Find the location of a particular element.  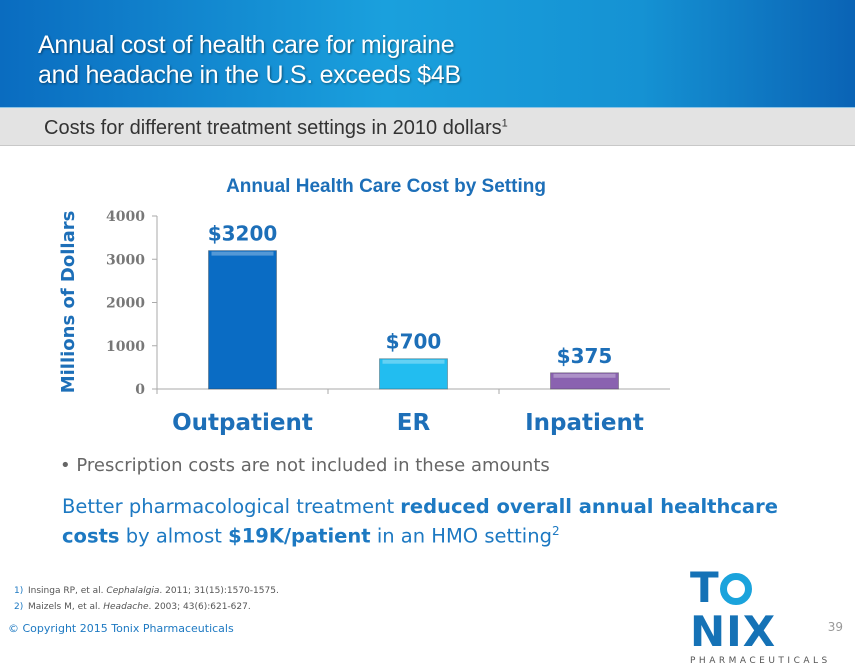

bar-er is located at coordinates (413, 374).